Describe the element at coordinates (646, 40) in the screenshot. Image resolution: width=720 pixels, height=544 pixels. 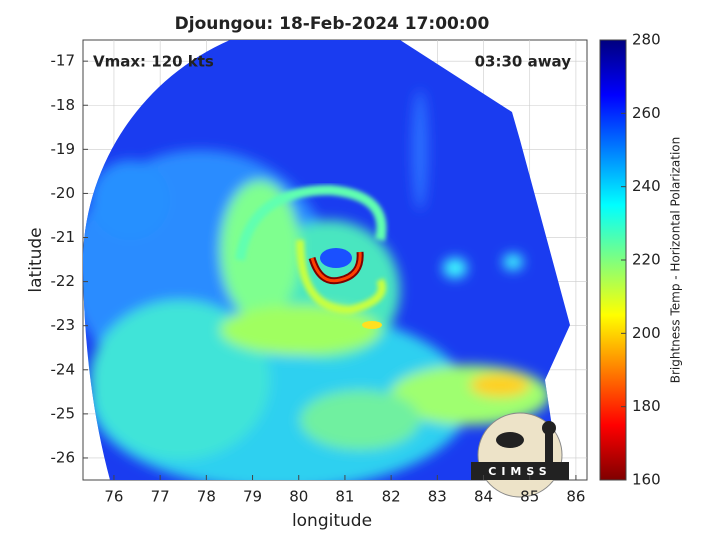
I see `colorbar-tick-label: 280` at that location.